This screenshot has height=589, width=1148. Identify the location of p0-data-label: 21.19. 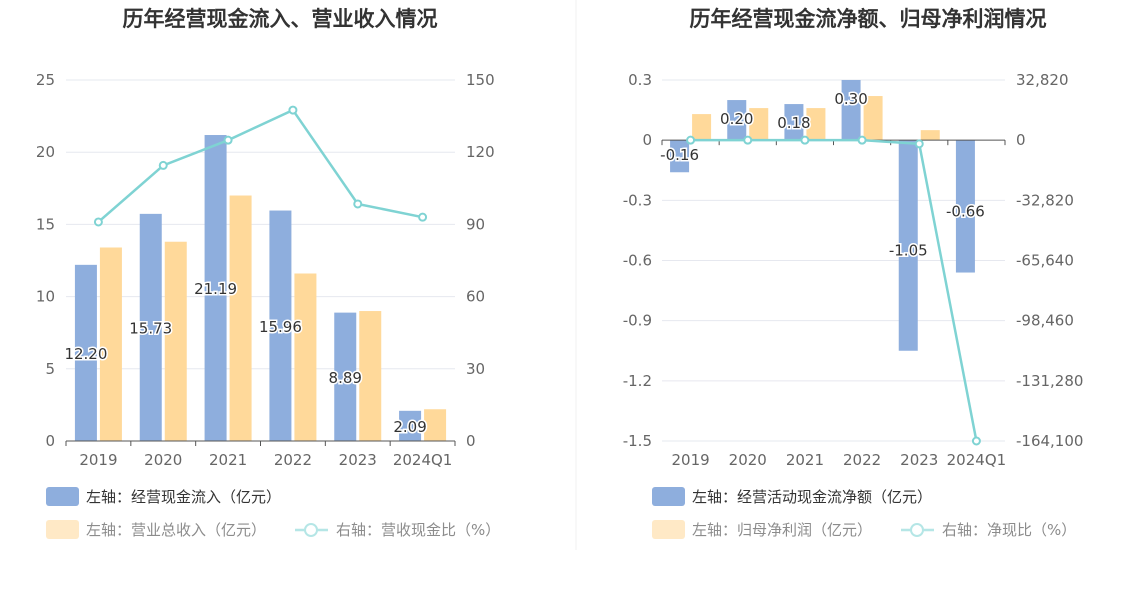
(215, 289).